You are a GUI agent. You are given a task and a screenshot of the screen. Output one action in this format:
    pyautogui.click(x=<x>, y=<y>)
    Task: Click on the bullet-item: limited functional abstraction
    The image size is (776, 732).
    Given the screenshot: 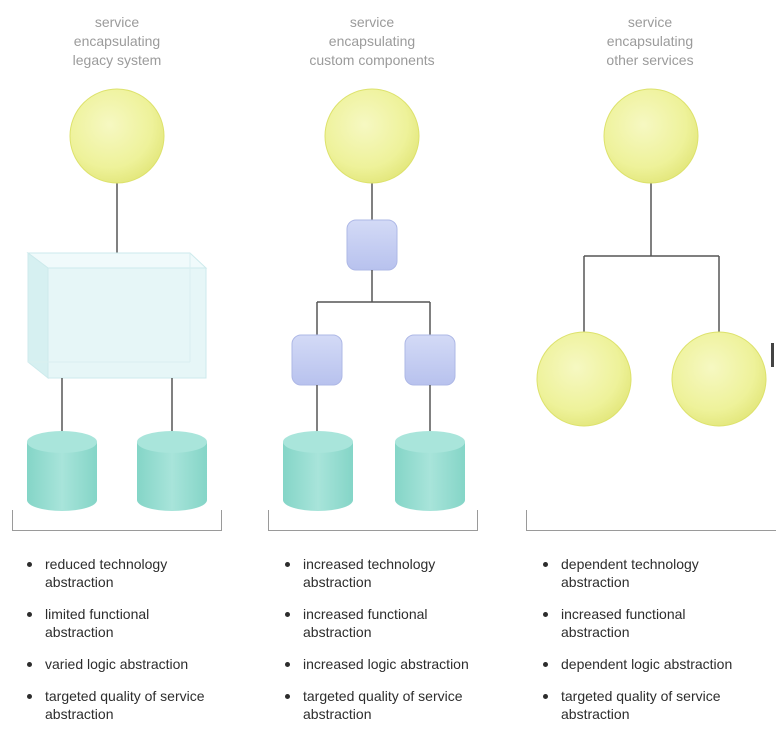 What is the action you would take?
    pyautogui.click(x=142, y=623)
    